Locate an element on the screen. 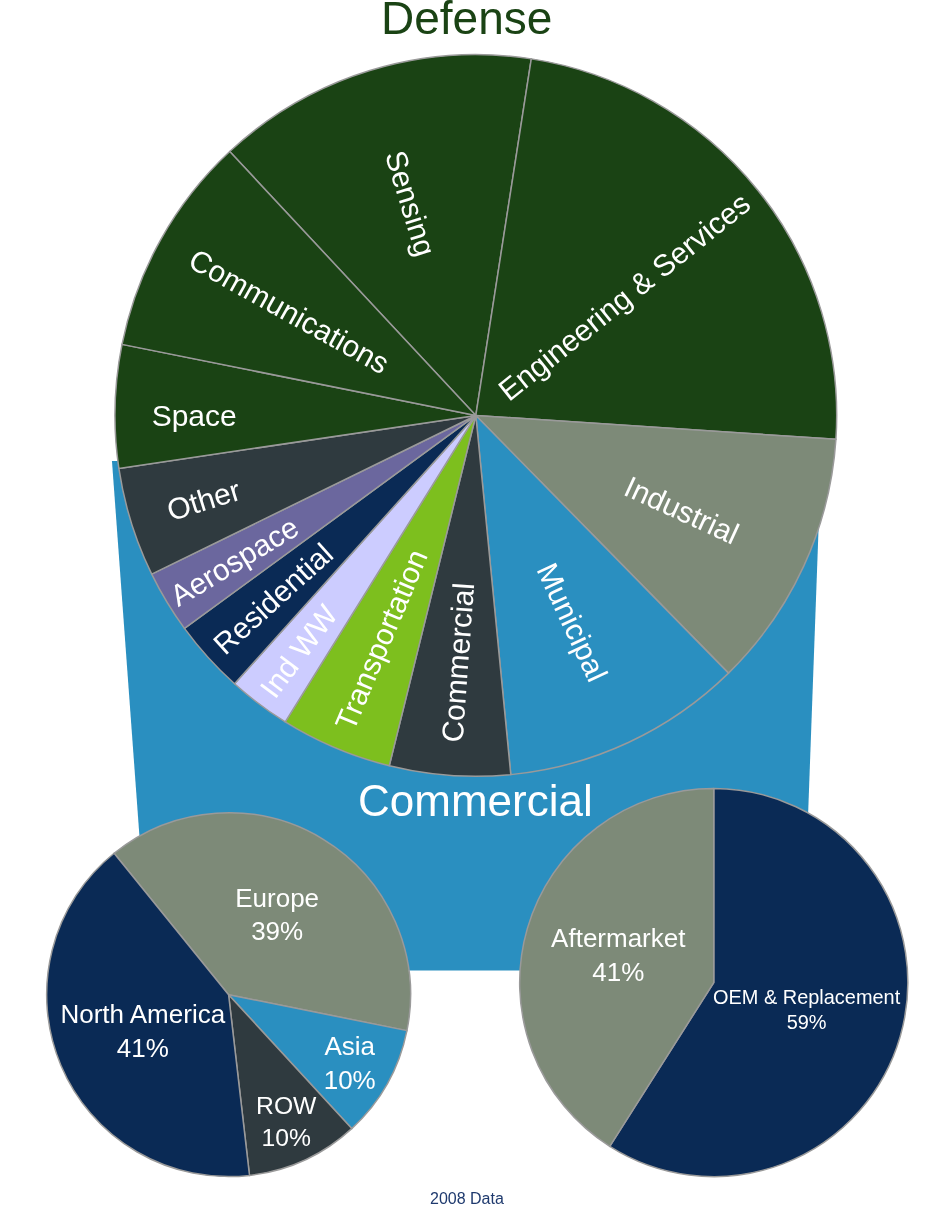 The height and width of the screenshot is (1213, 933). slice-label: Space is located at coordinates (194, 415).